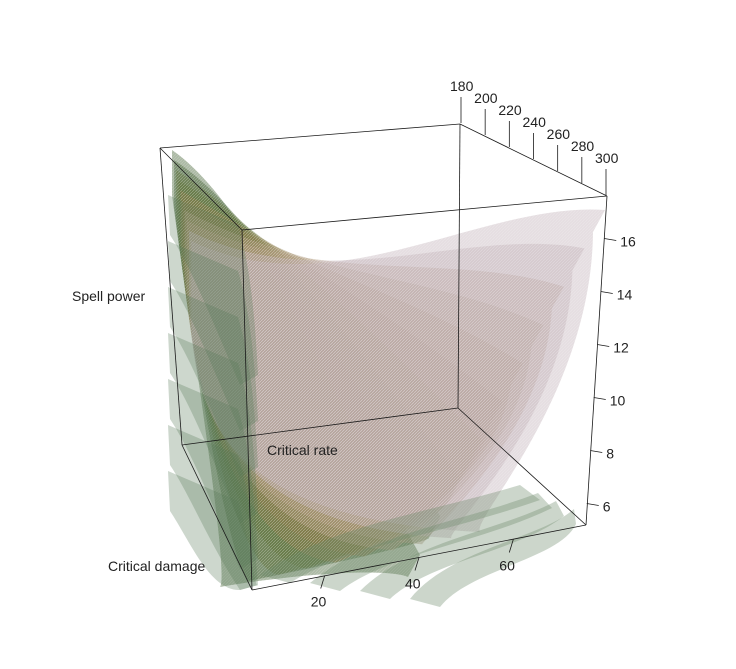 The width and height of the screenshot is (736, 669). I want to click on x-tick-label: 220, so click(510, 110).